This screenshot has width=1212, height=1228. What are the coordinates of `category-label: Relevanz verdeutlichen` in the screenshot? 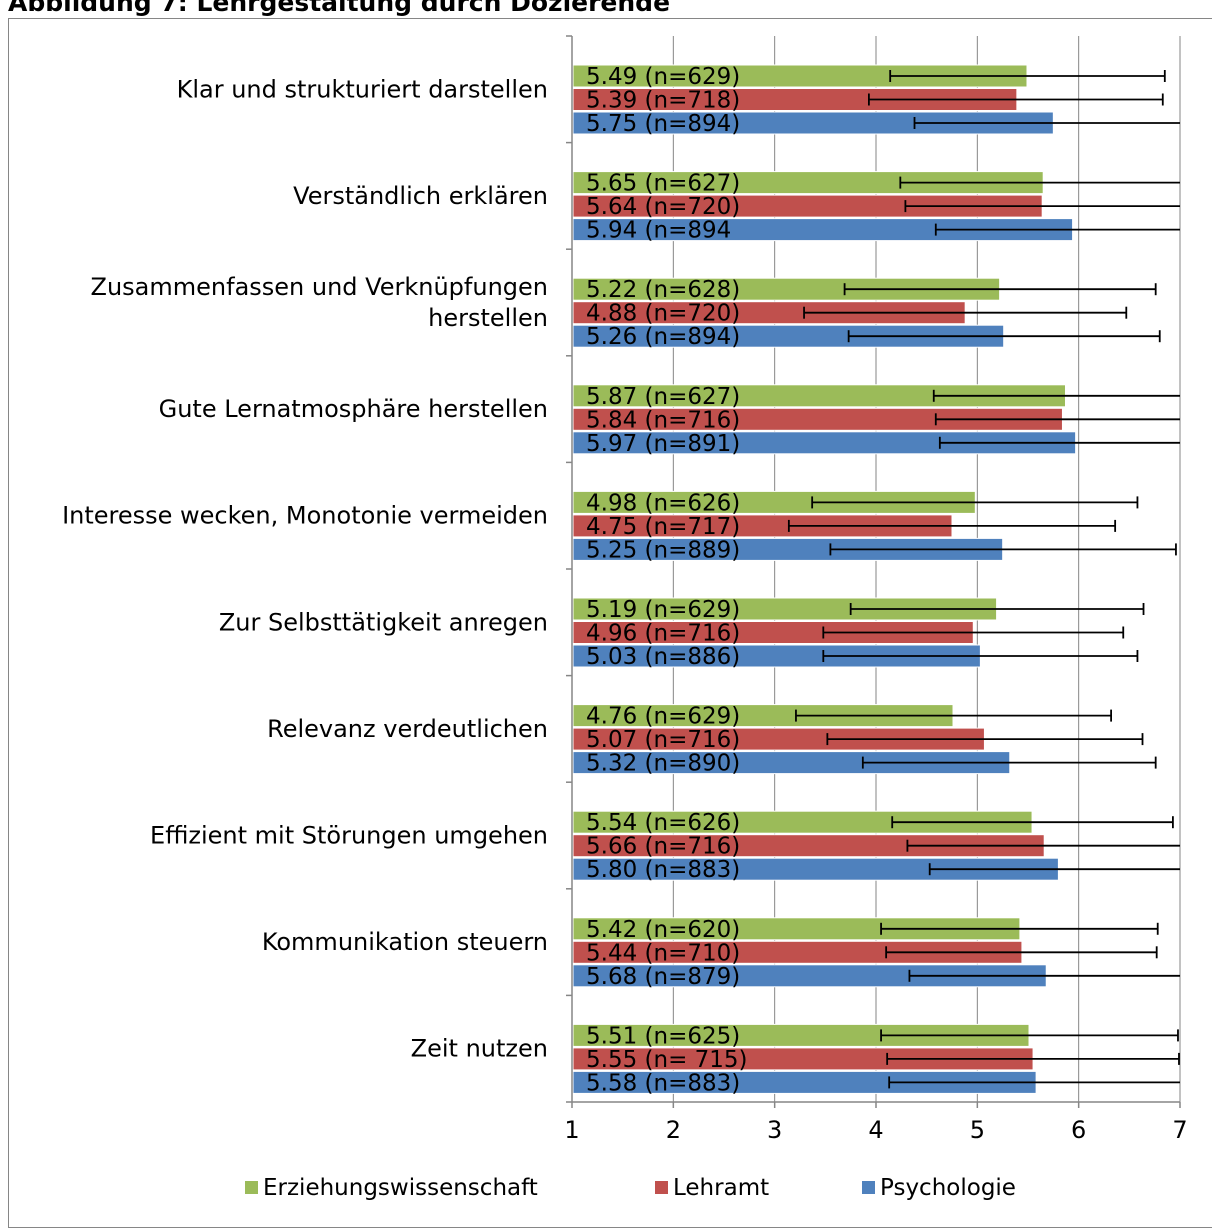 It's located at (407, 729).